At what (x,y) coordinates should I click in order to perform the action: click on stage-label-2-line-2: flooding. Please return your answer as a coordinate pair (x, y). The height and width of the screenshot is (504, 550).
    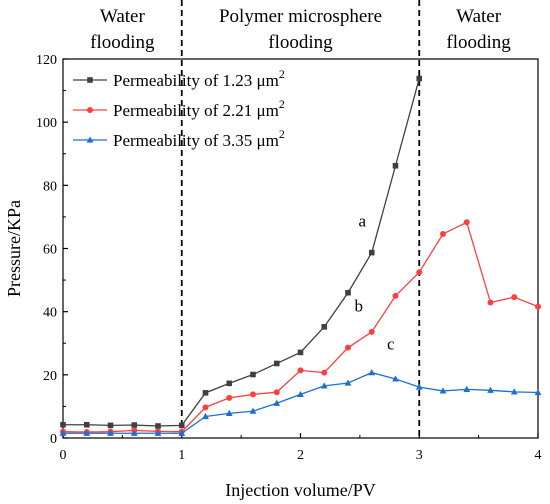
    Looking at the image, I should click on (300, 42).